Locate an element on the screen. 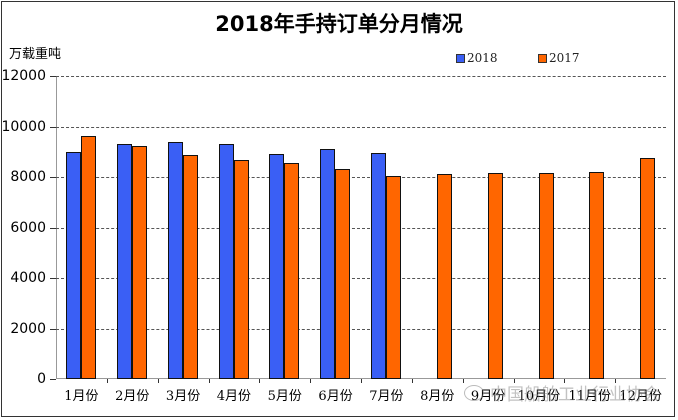  y-tick-label: 10000 is located at coordinates (23, 126).